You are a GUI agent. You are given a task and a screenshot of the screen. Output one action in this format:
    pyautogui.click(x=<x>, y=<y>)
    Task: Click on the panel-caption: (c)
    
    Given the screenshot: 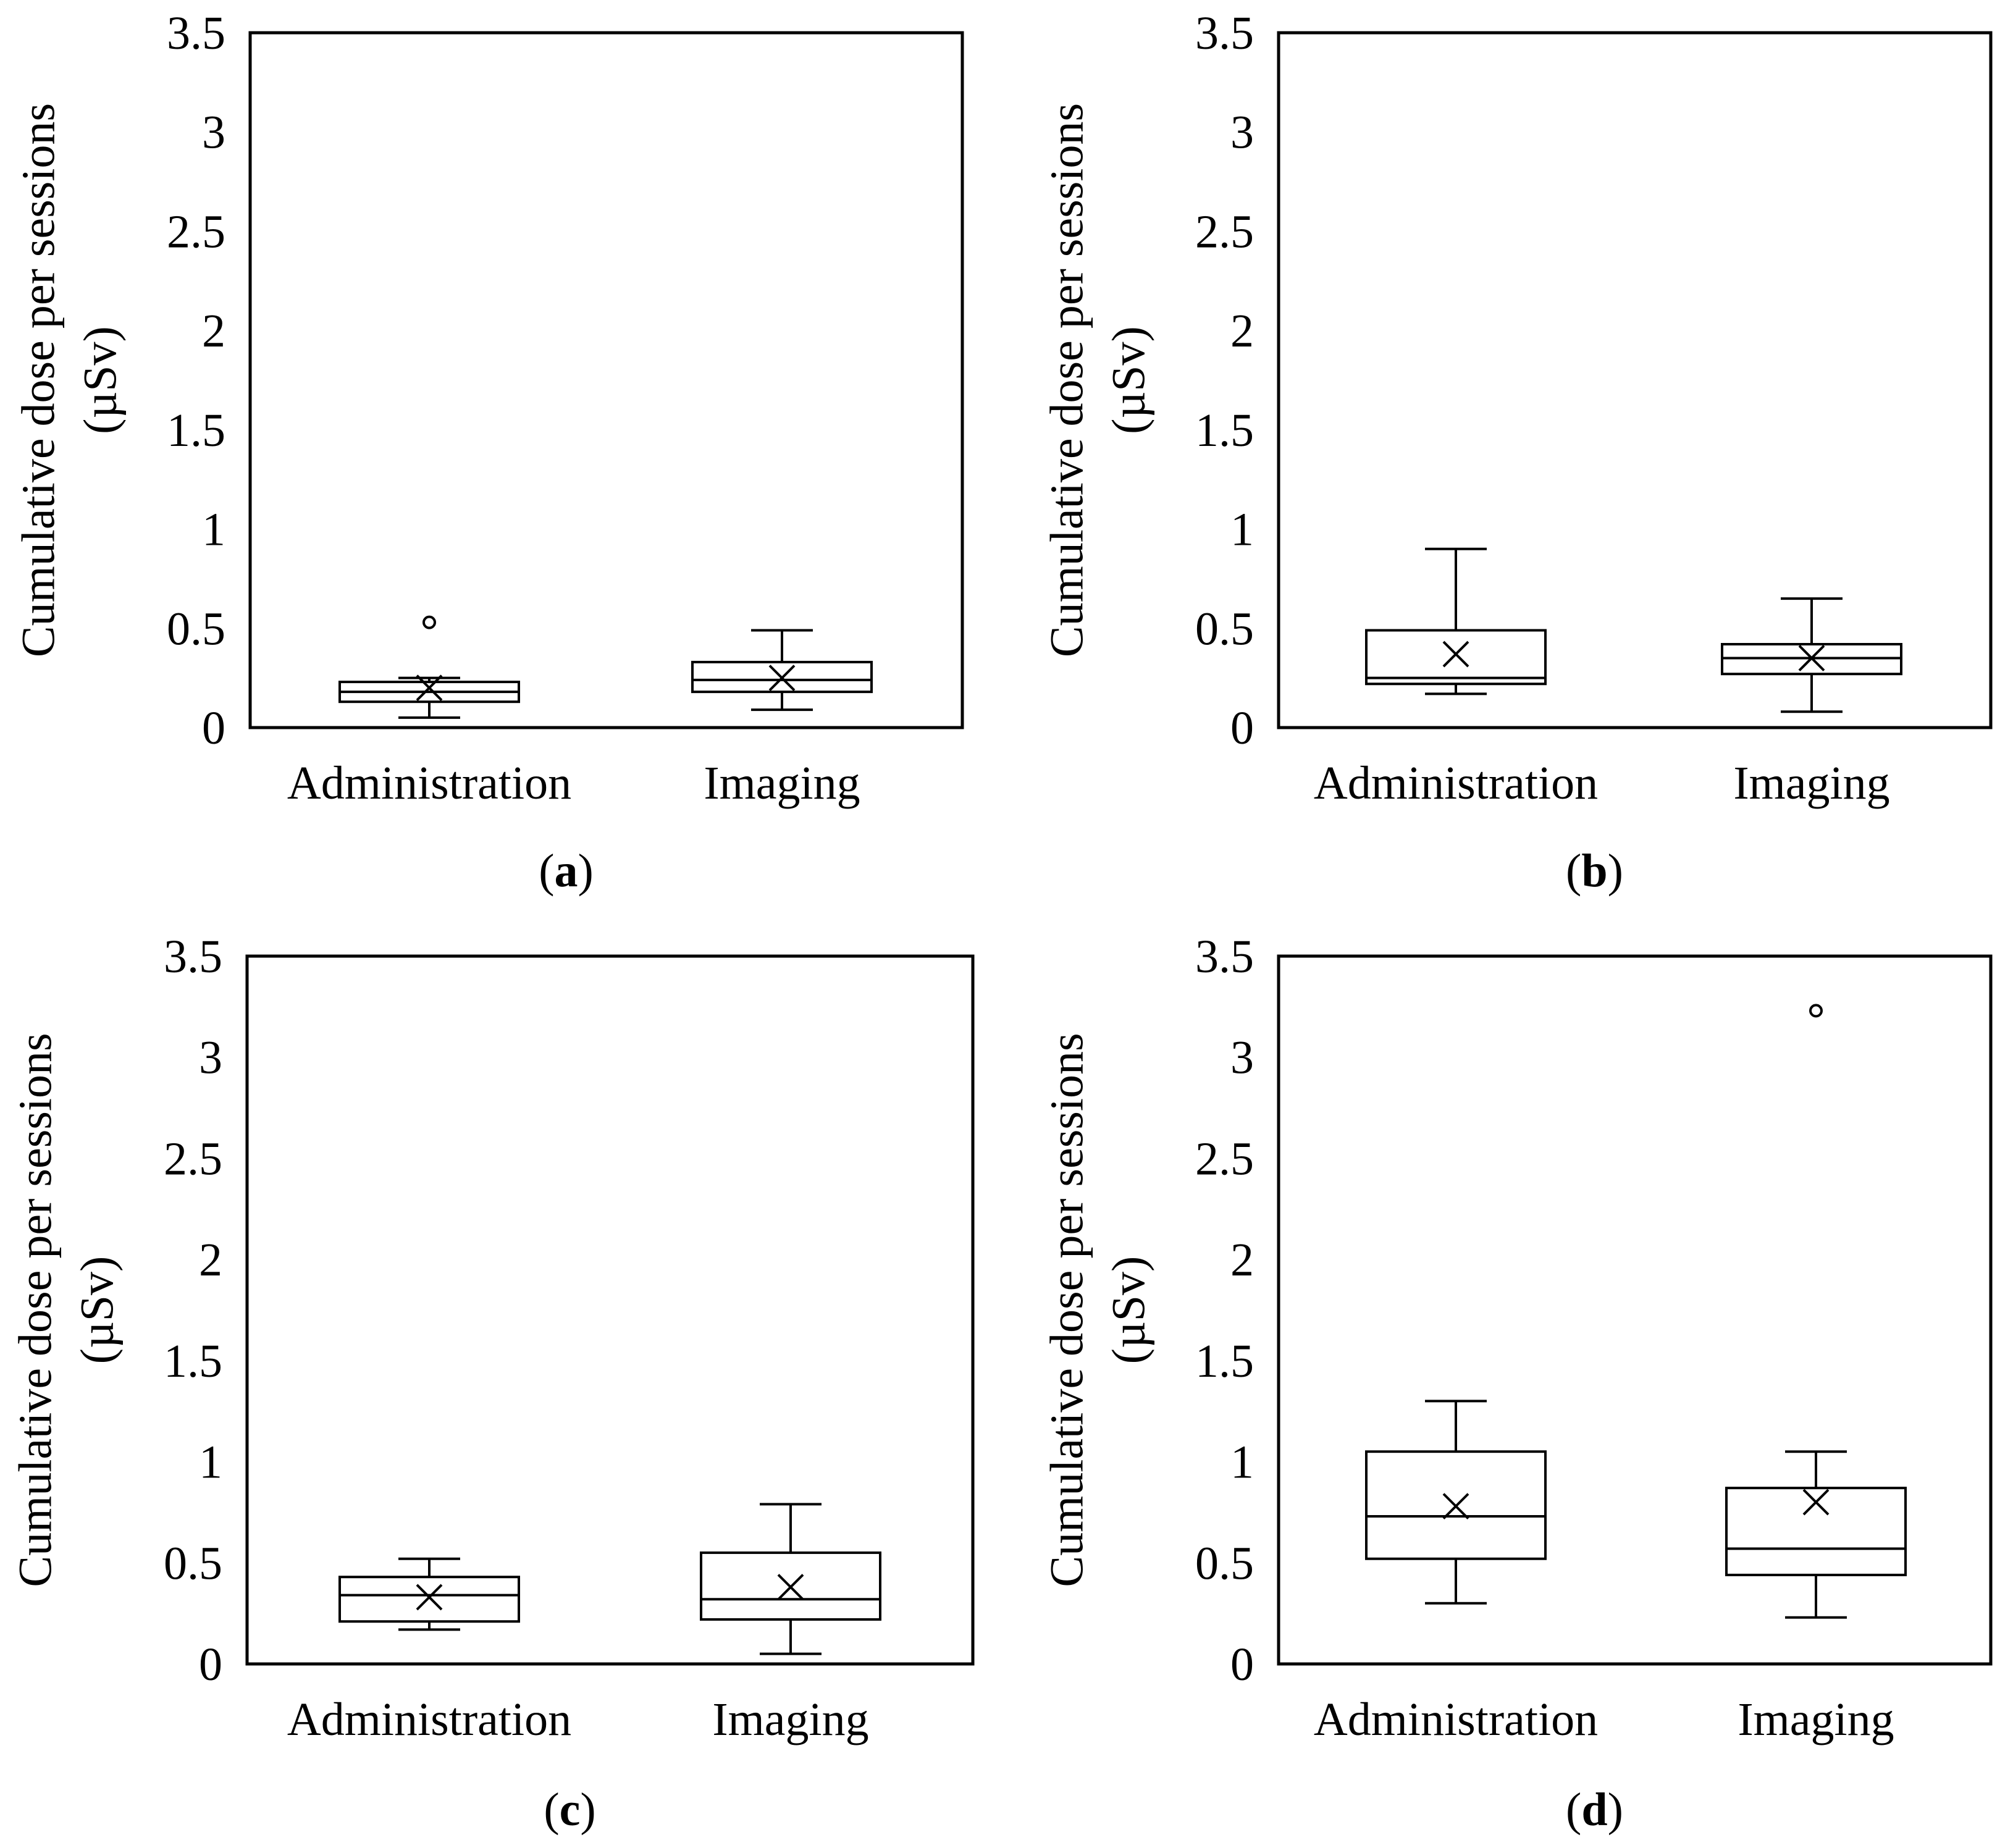 What is the action you would take?
    pyautogui.click(x=570, y=1810)
    